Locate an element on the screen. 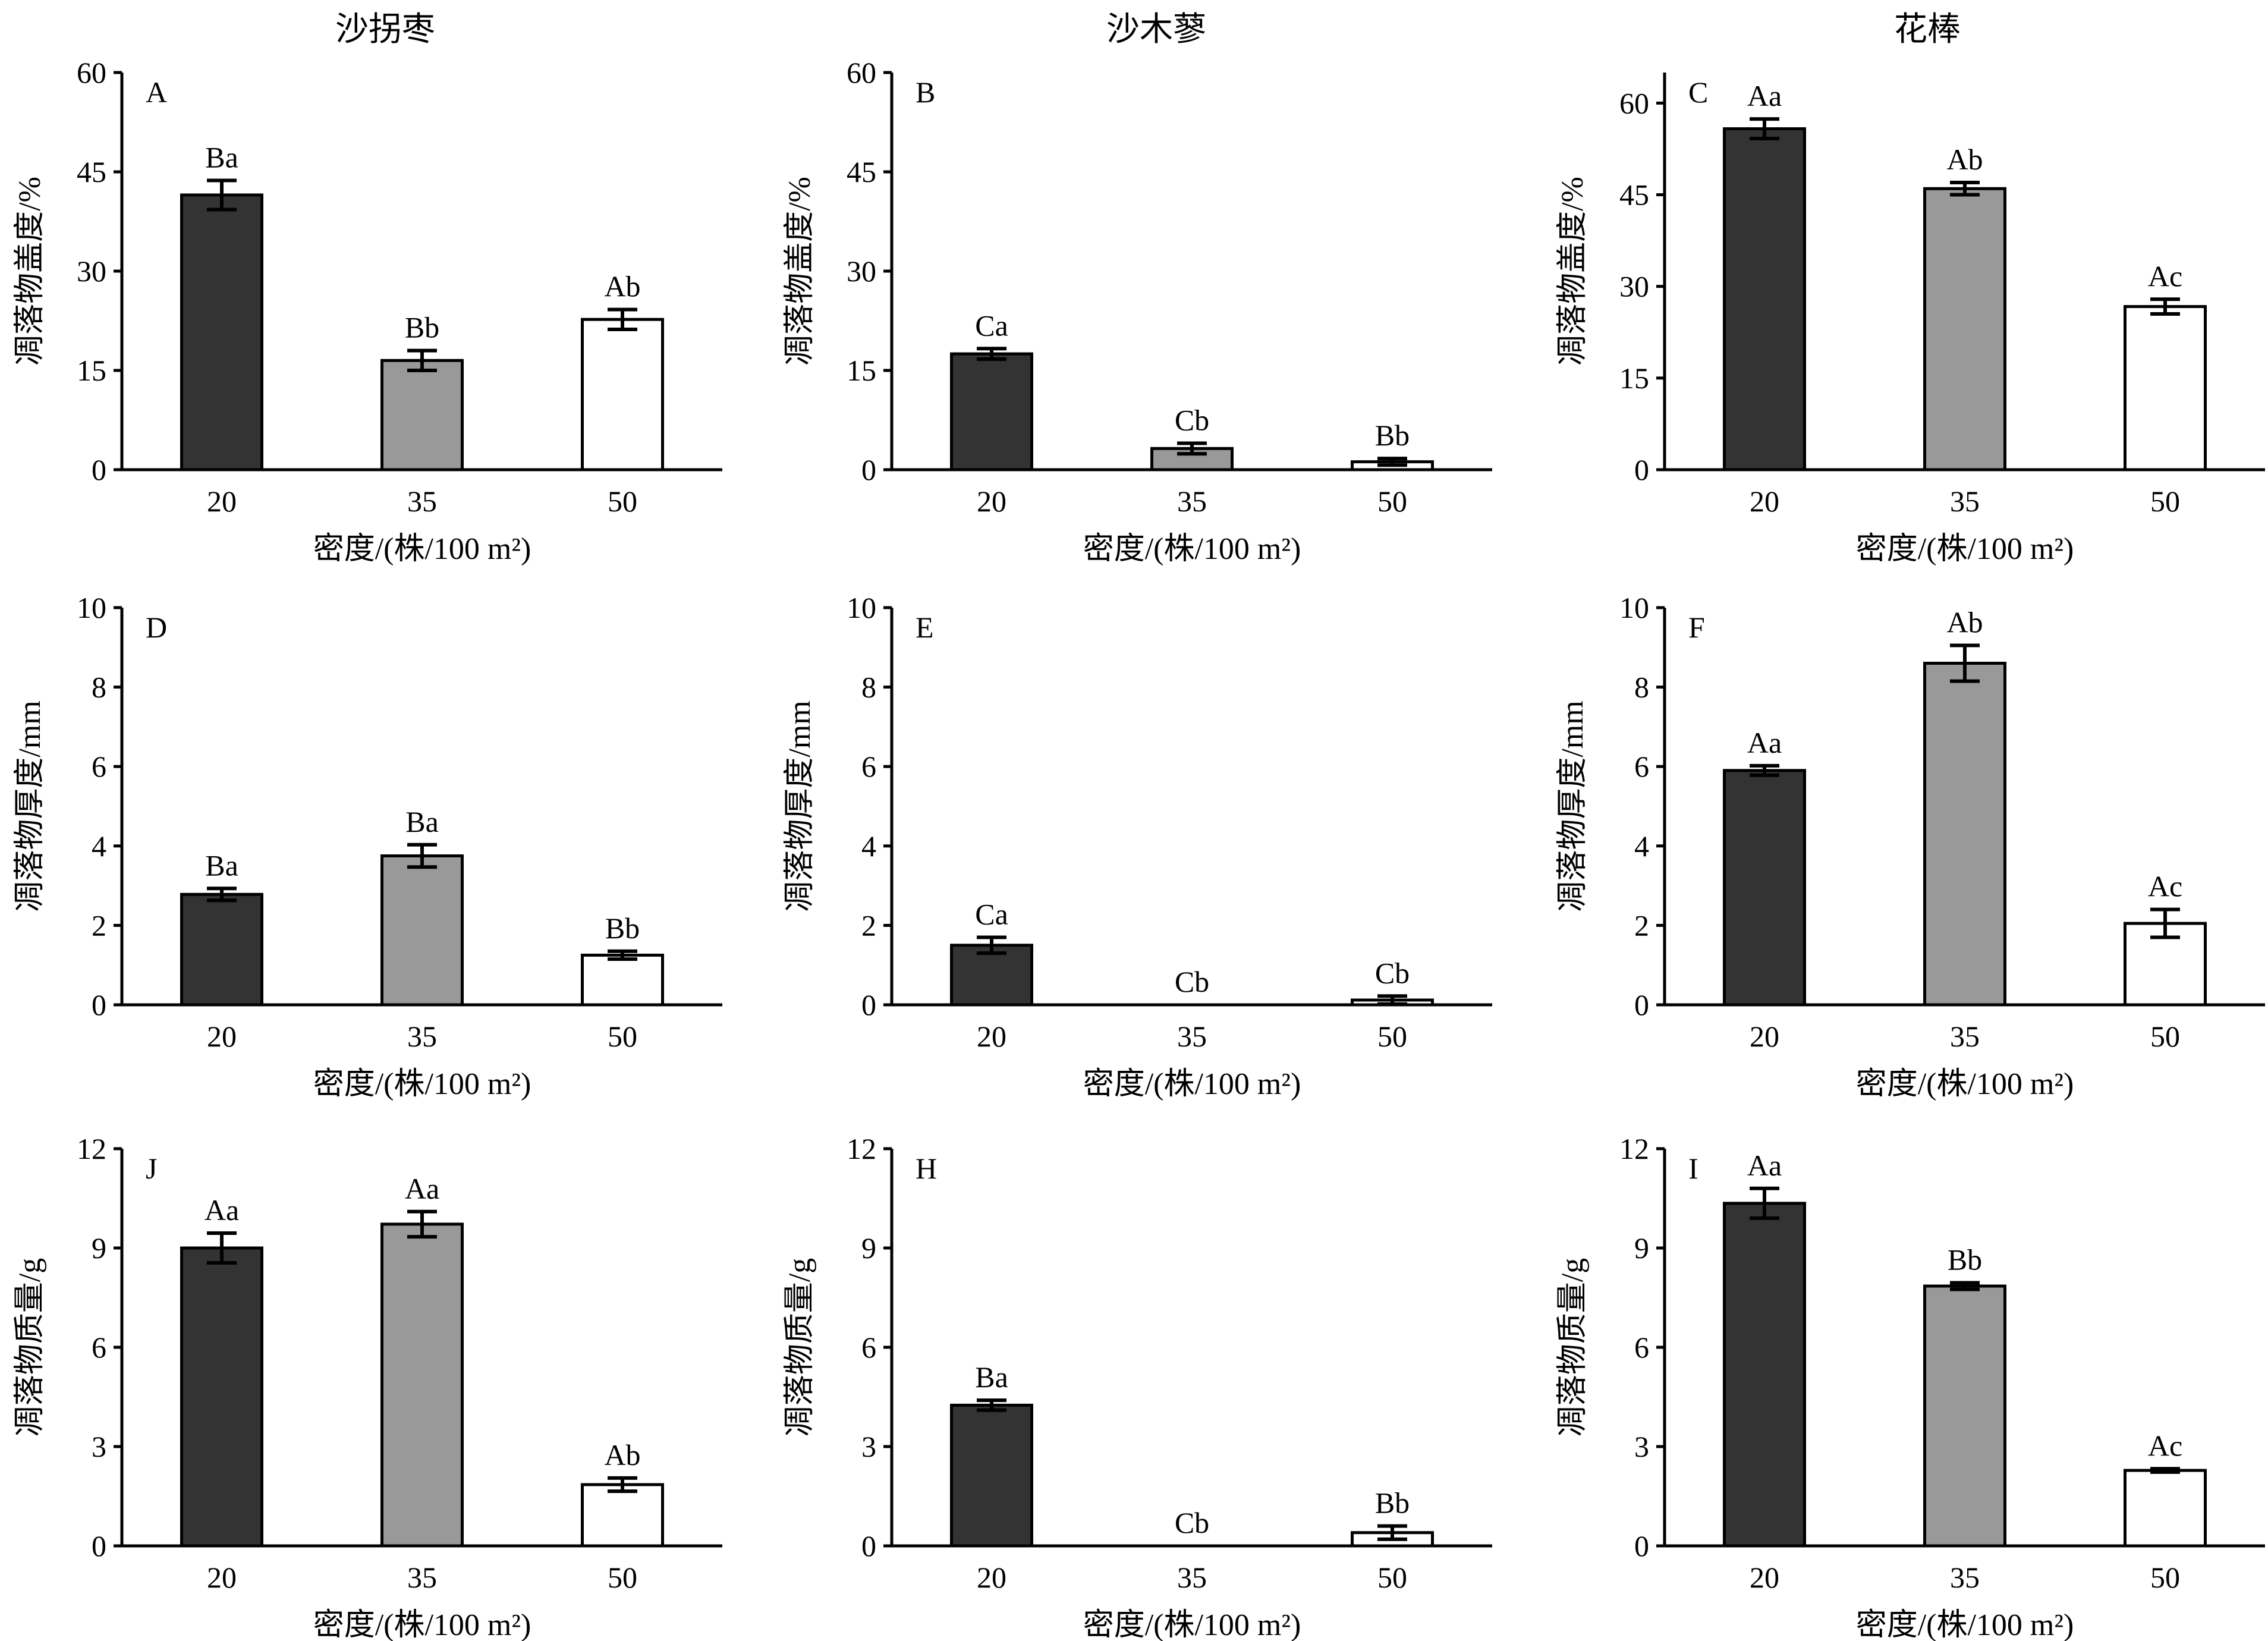  y-tick-label: 12 is located at coordinates (1634, 1148).